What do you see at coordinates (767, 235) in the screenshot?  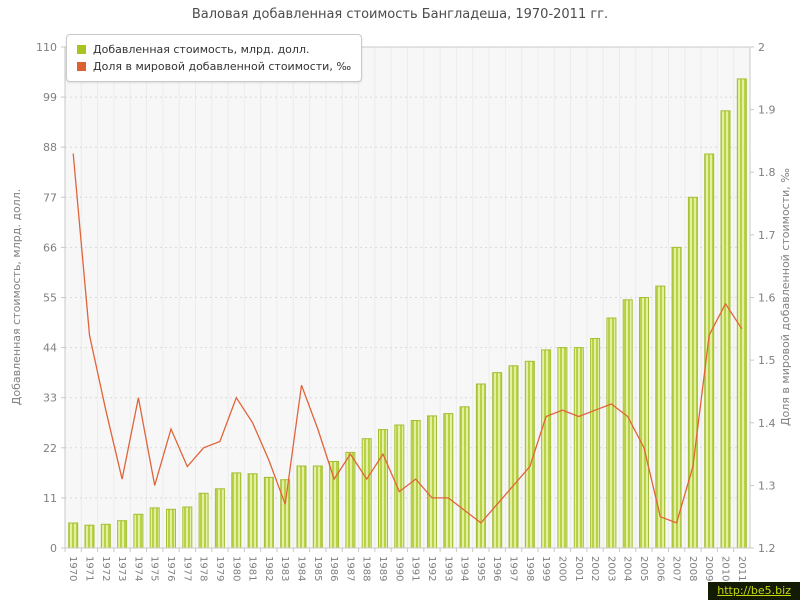 I see `right-tick-label: 1.7` at bounding box center [767, 235].